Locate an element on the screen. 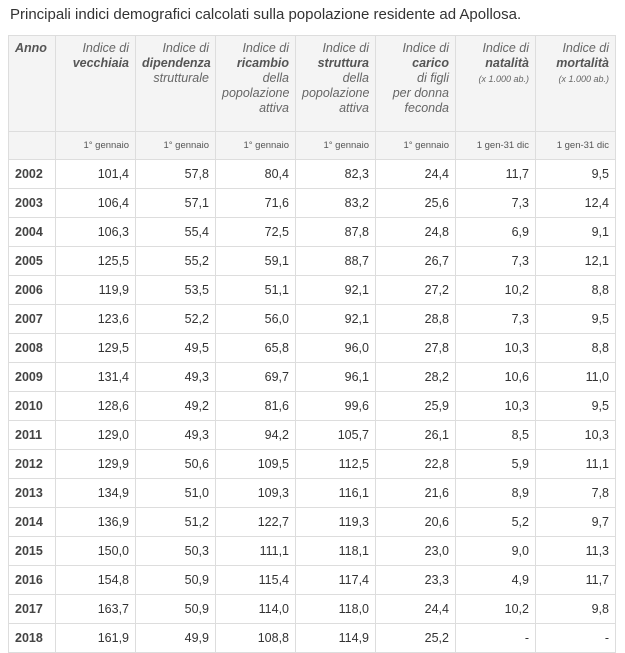 Image resolution: width=625 pixels, height=653 pixels. value-cell: 12,4 is located at coordinates (575, 203).